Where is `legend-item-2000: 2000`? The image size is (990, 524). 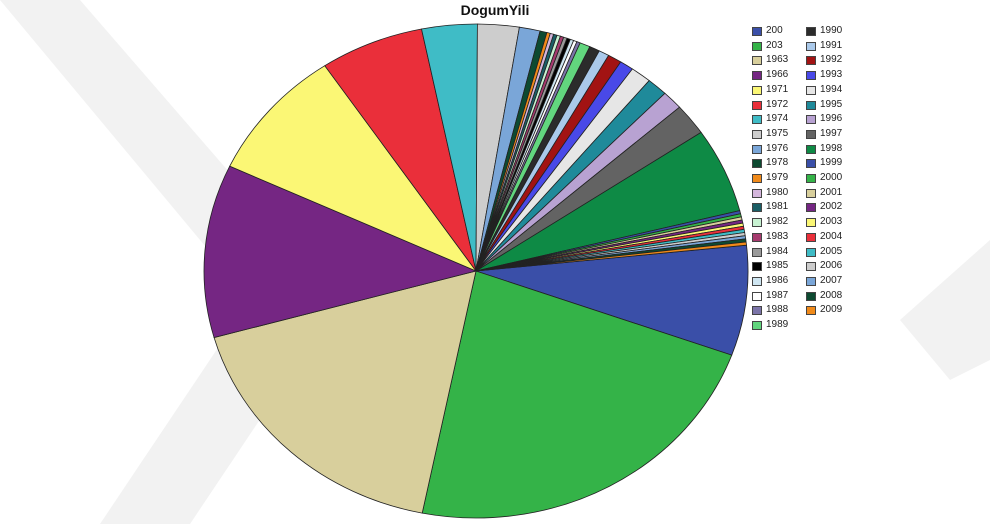 legend-item-2000: 2000 is located at coordinates (834, 179).